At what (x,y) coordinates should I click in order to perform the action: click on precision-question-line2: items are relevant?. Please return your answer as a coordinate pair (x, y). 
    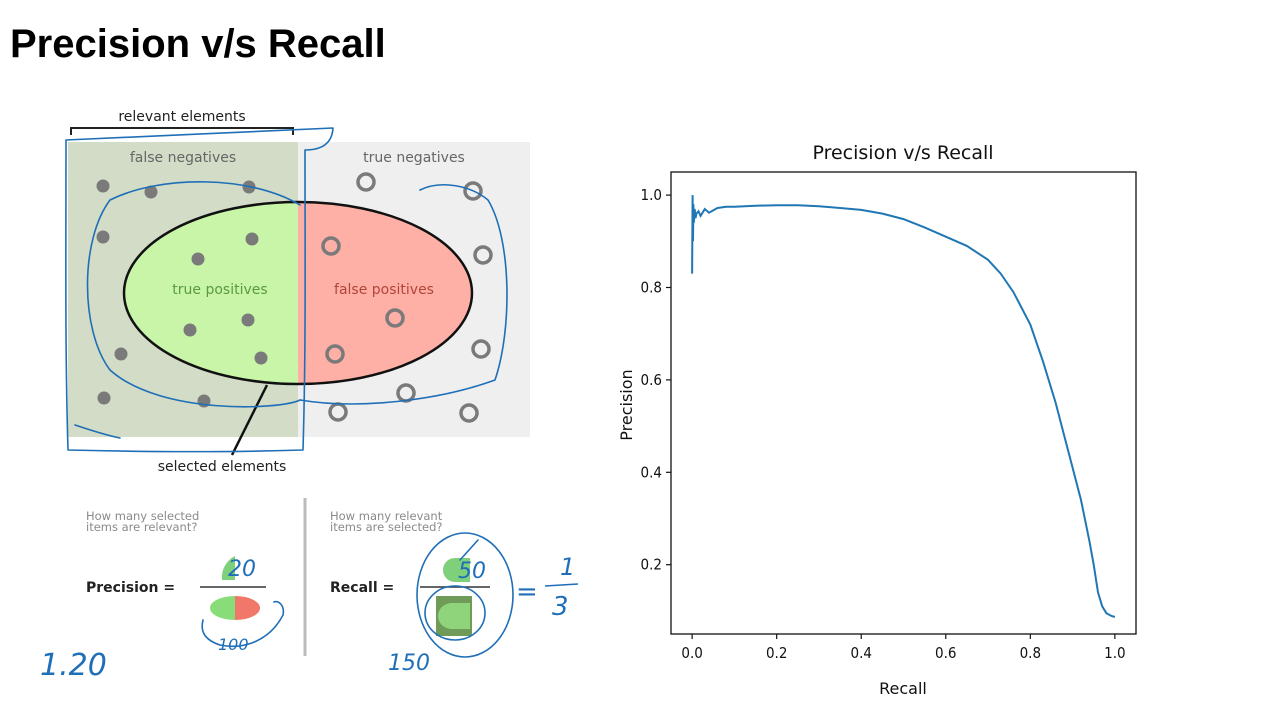
    Looking at the image, I should click on (141, 527).